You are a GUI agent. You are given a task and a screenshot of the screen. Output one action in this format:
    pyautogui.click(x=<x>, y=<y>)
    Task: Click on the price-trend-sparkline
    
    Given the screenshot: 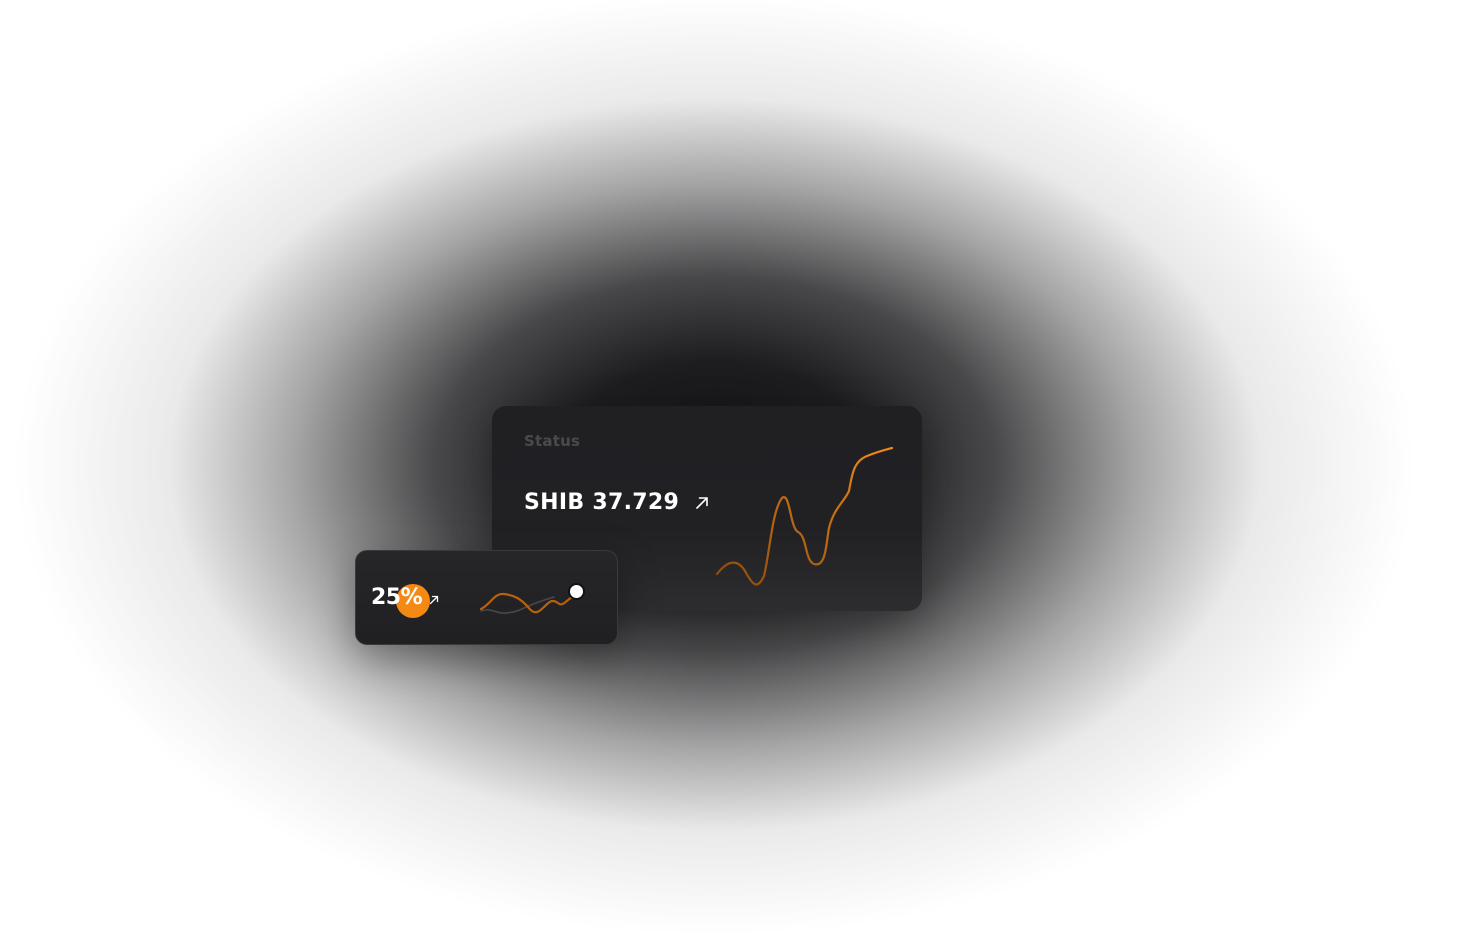 What is the action you would take?
    pyautogui.click(x=804, y=516)
    